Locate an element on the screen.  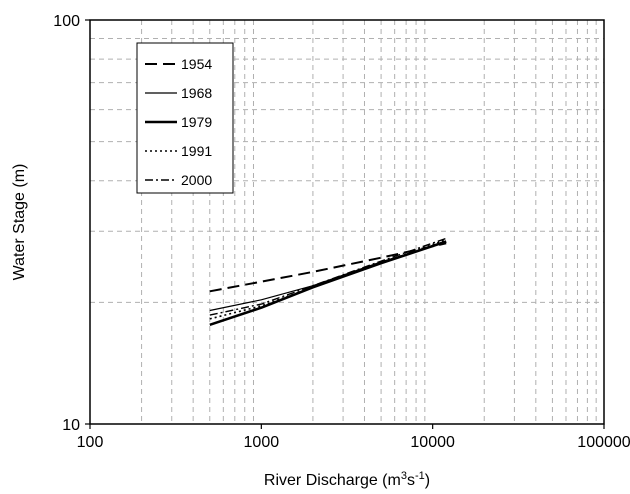
legend-label-1954: 1954 is located at coordinates (196, 64).